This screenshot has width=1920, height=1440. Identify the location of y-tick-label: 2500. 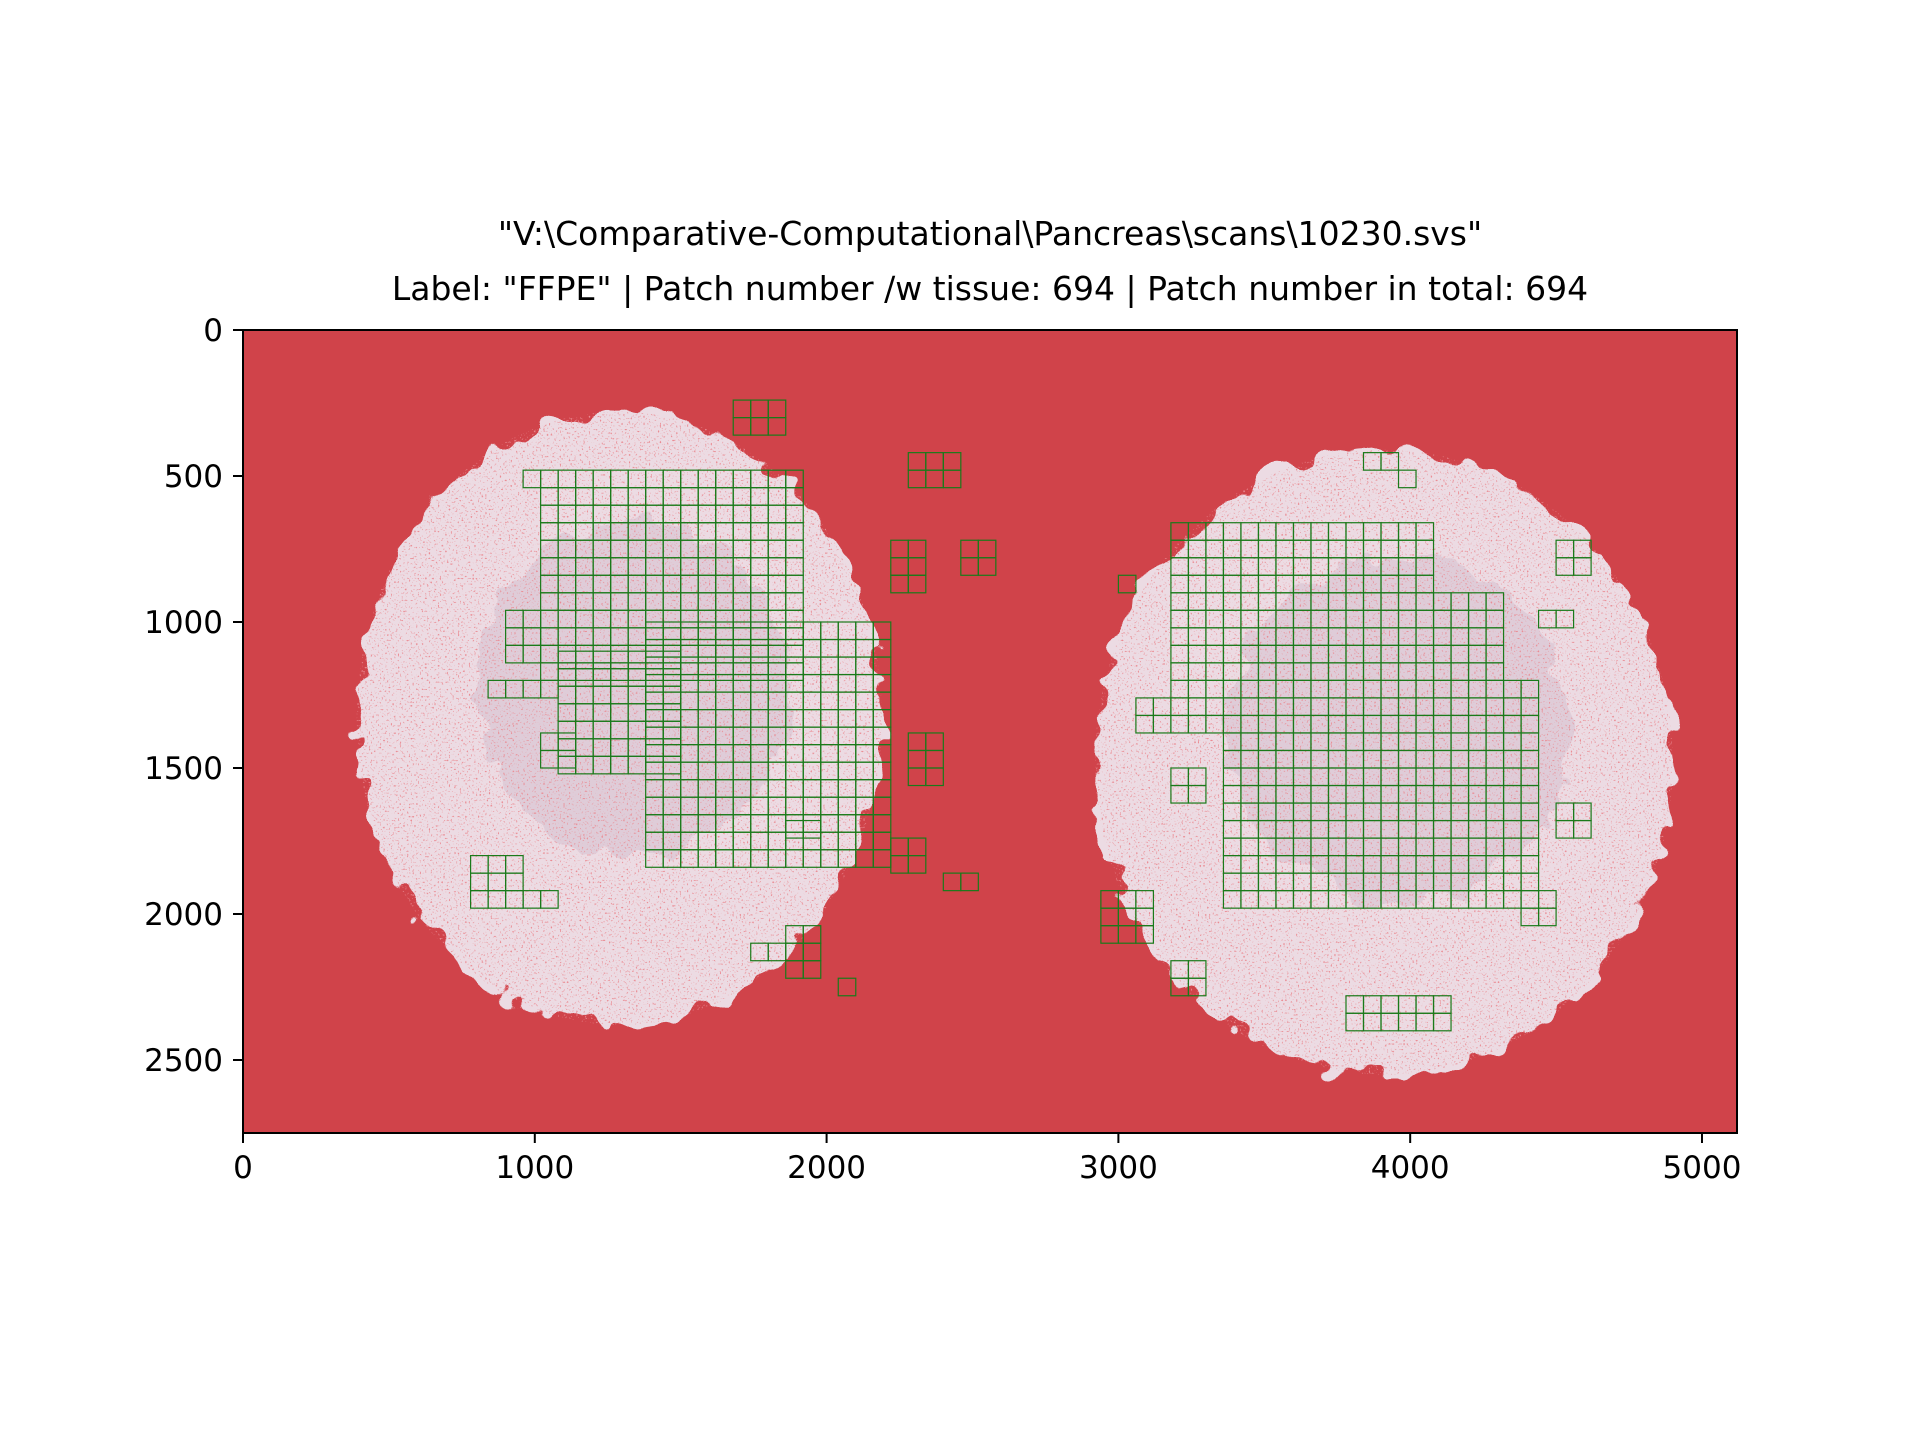
(183, 1061).